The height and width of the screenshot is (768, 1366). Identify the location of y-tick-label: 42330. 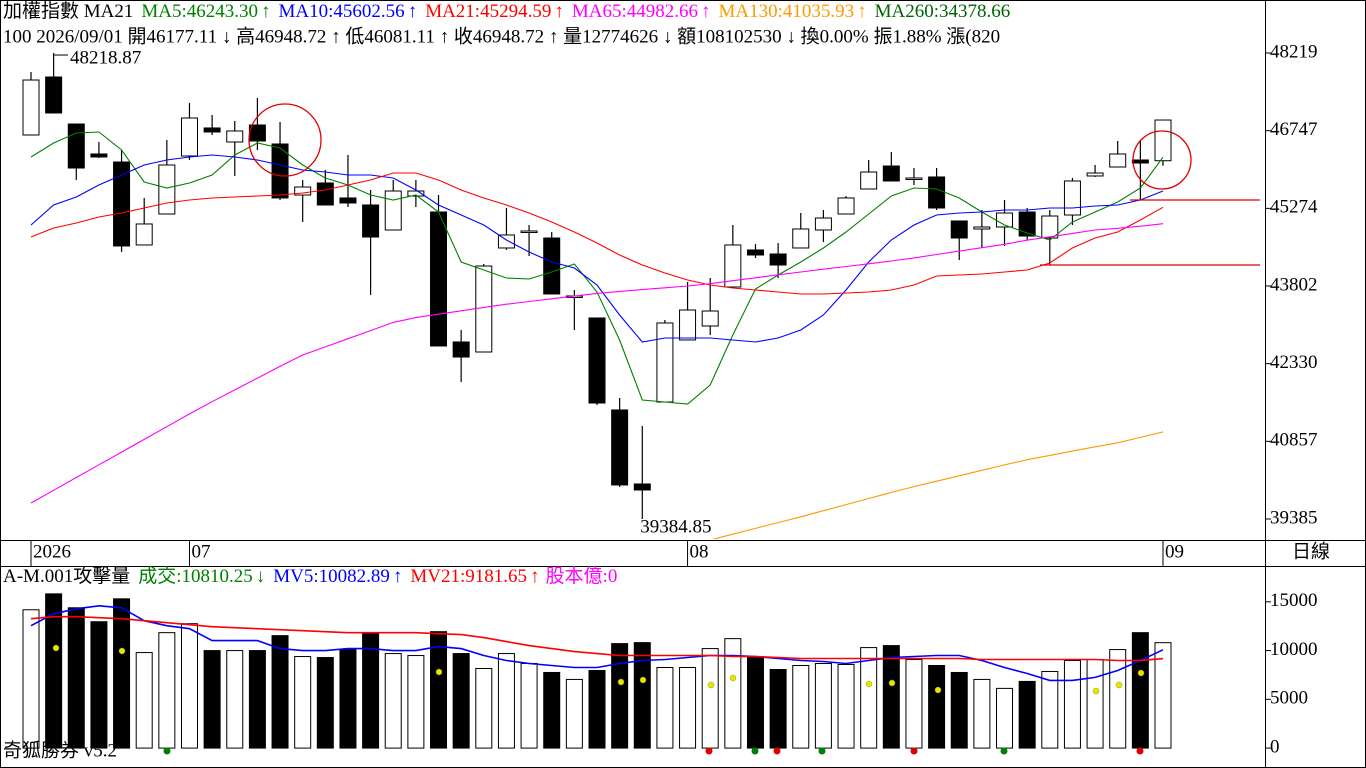
(1294, 362).